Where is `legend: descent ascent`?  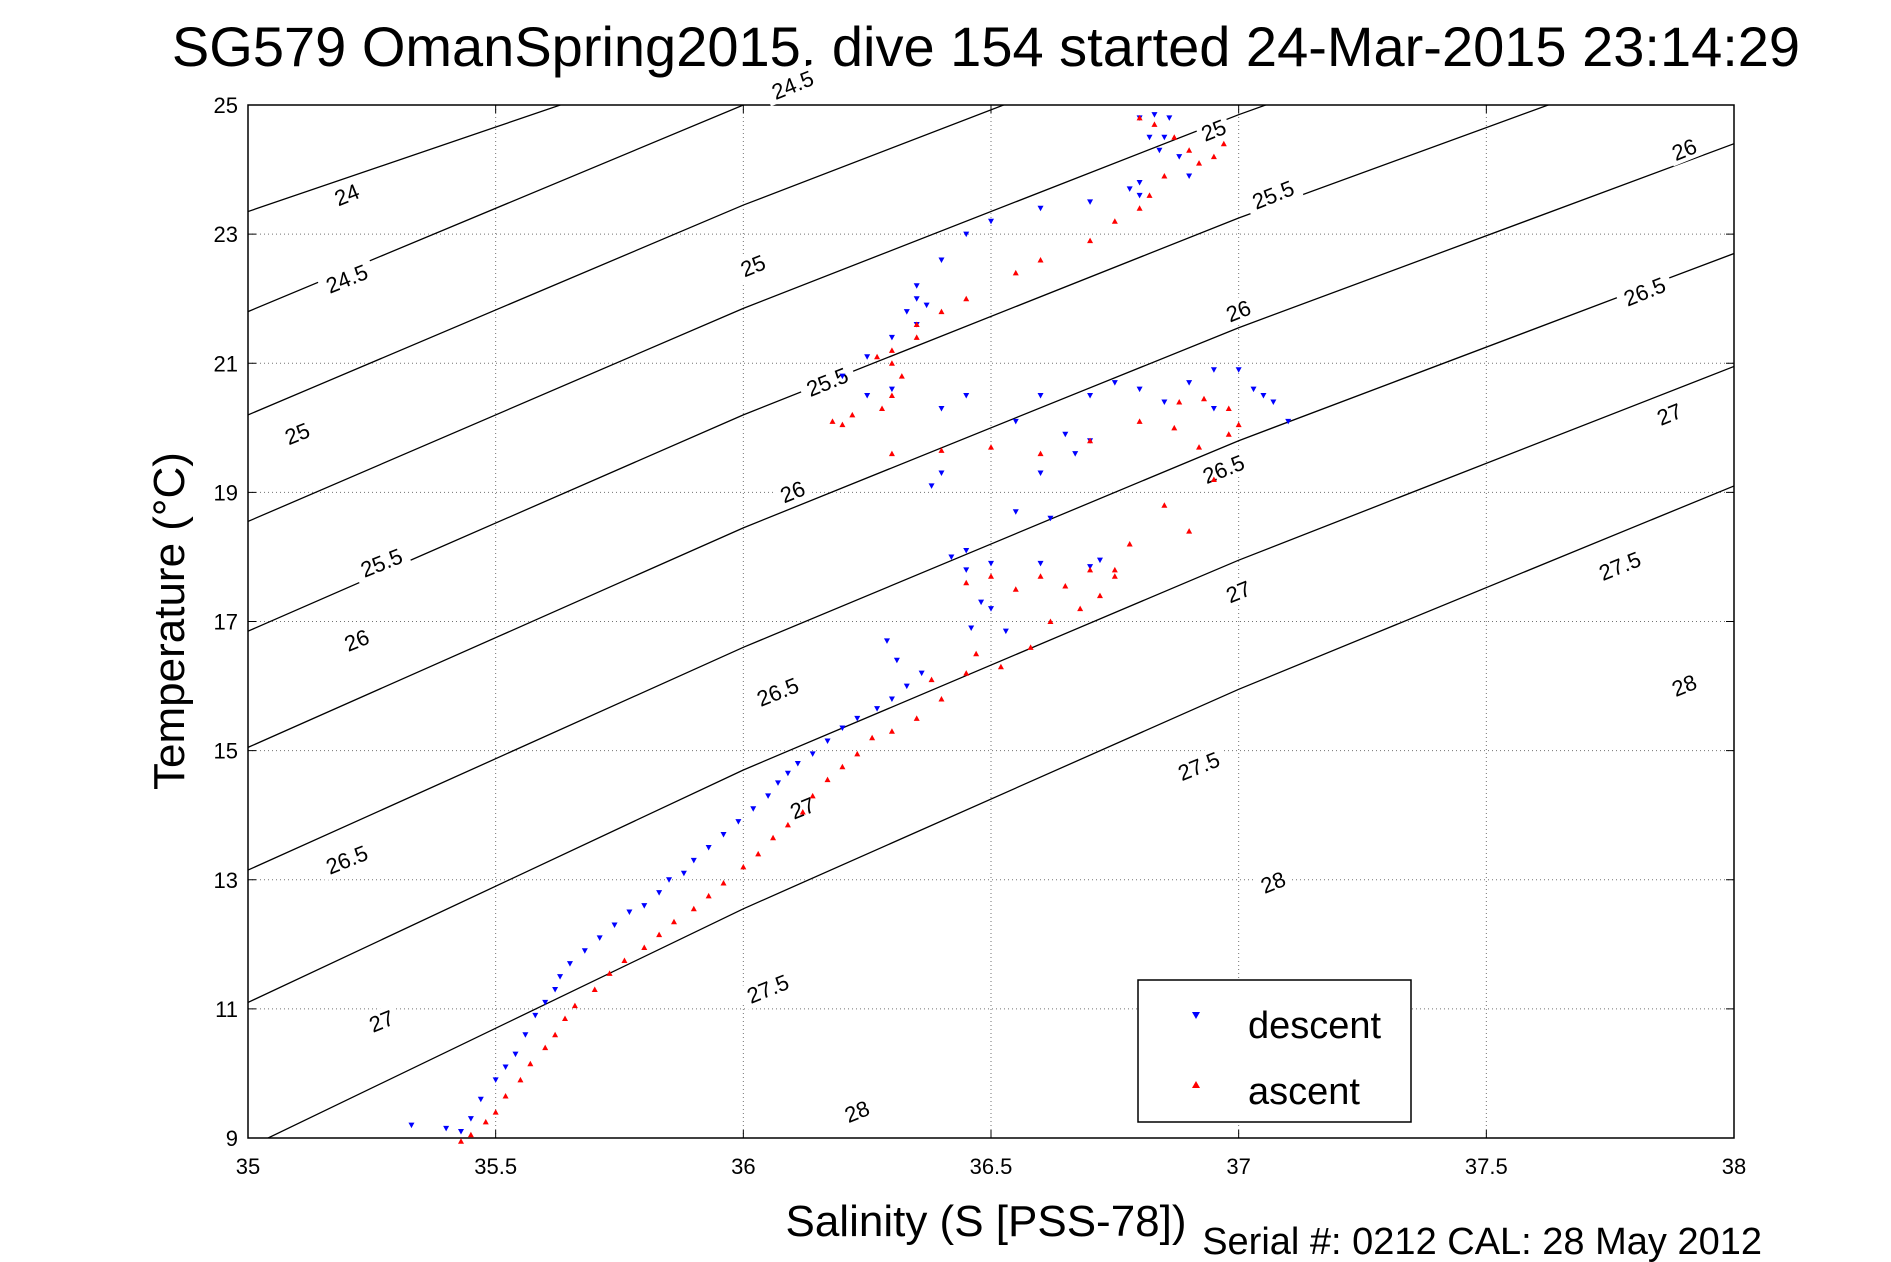 legend: descent ascent is located at coordinates (1274, 1051).